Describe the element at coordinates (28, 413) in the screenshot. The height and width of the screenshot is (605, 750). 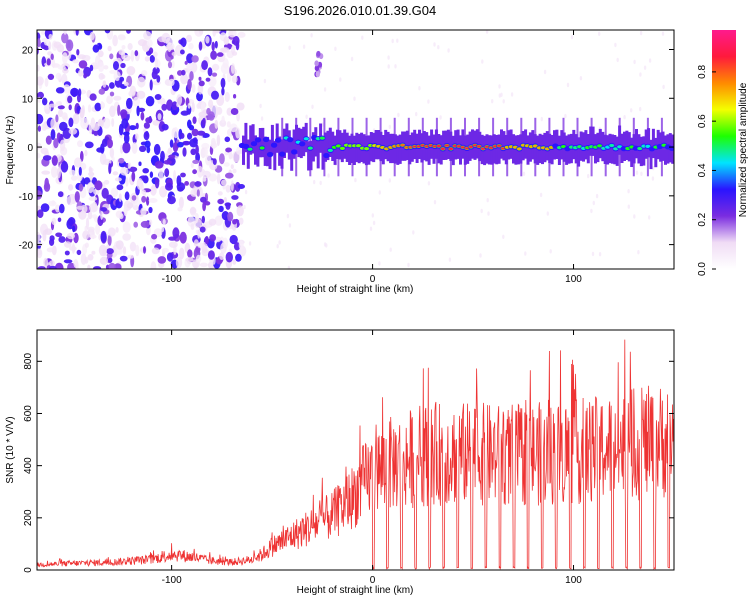
I see `y-tick-label: 600` at that location.